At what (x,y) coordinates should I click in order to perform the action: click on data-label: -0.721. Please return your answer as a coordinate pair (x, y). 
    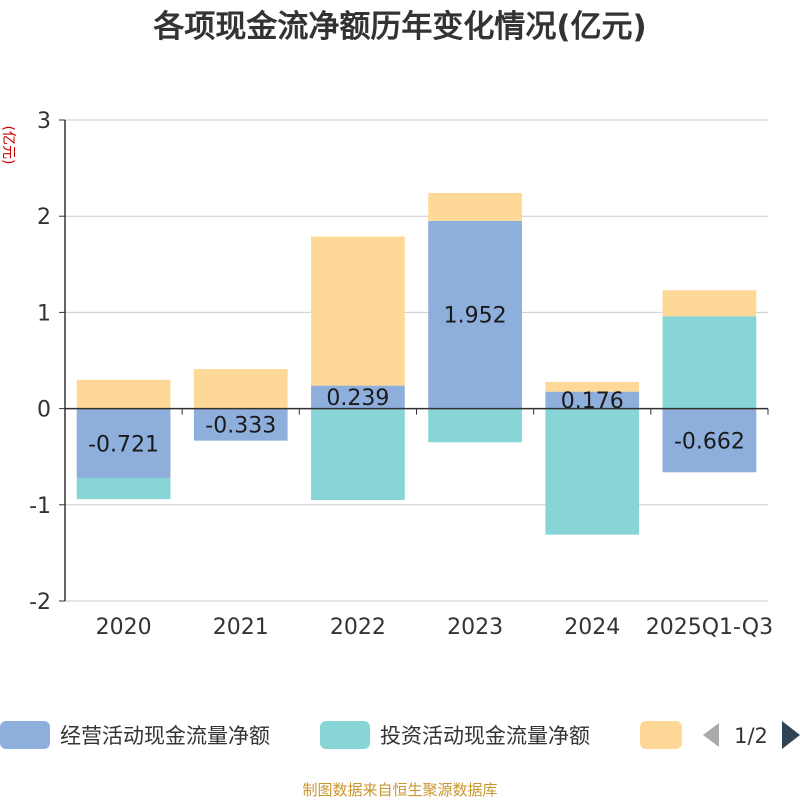
    Looking at the image, I should click on (123, 444).